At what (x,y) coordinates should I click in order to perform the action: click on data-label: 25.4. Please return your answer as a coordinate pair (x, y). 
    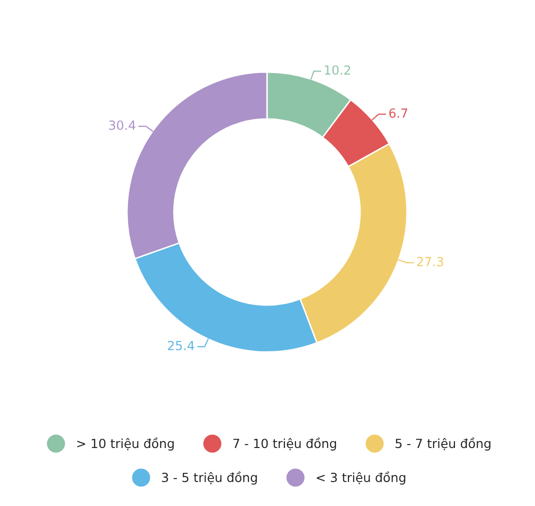
    Looking at the image, I should click on (181, 345).